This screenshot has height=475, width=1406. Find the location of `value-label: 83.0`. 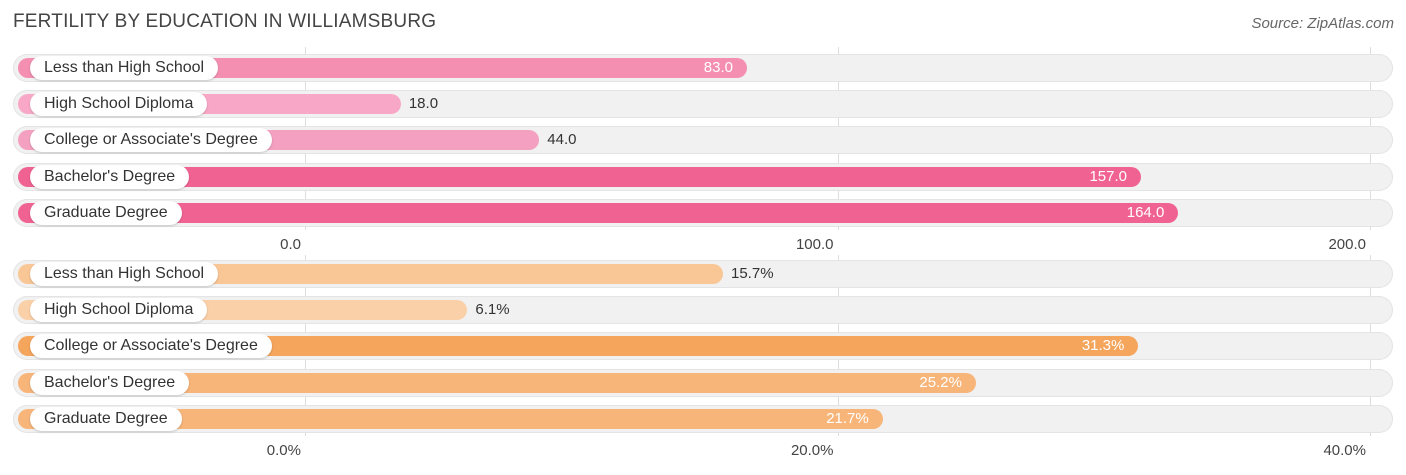

value-label: 83.0 is located at coordinates (718, 67).